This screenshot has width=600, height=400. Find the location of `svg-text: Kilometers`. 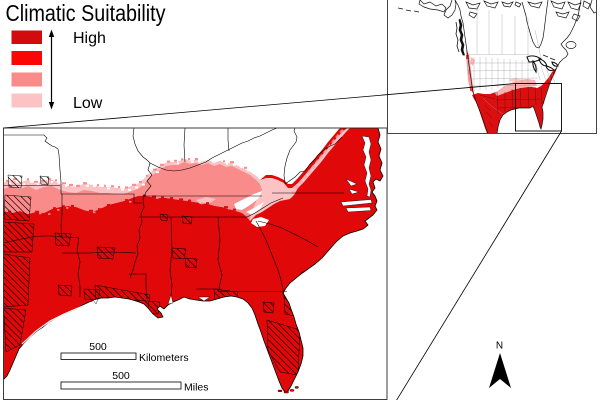

svg-text: Kilometers is located at coordinates (164, 358).